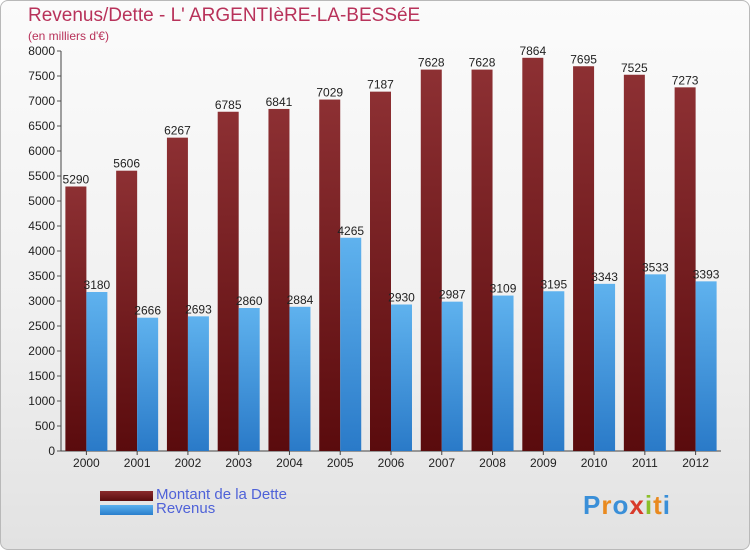  What do you see at coordinates (279, 102) in the screenshot?
I see `data-label-dette: 6841` at bounding box center [279, 102].